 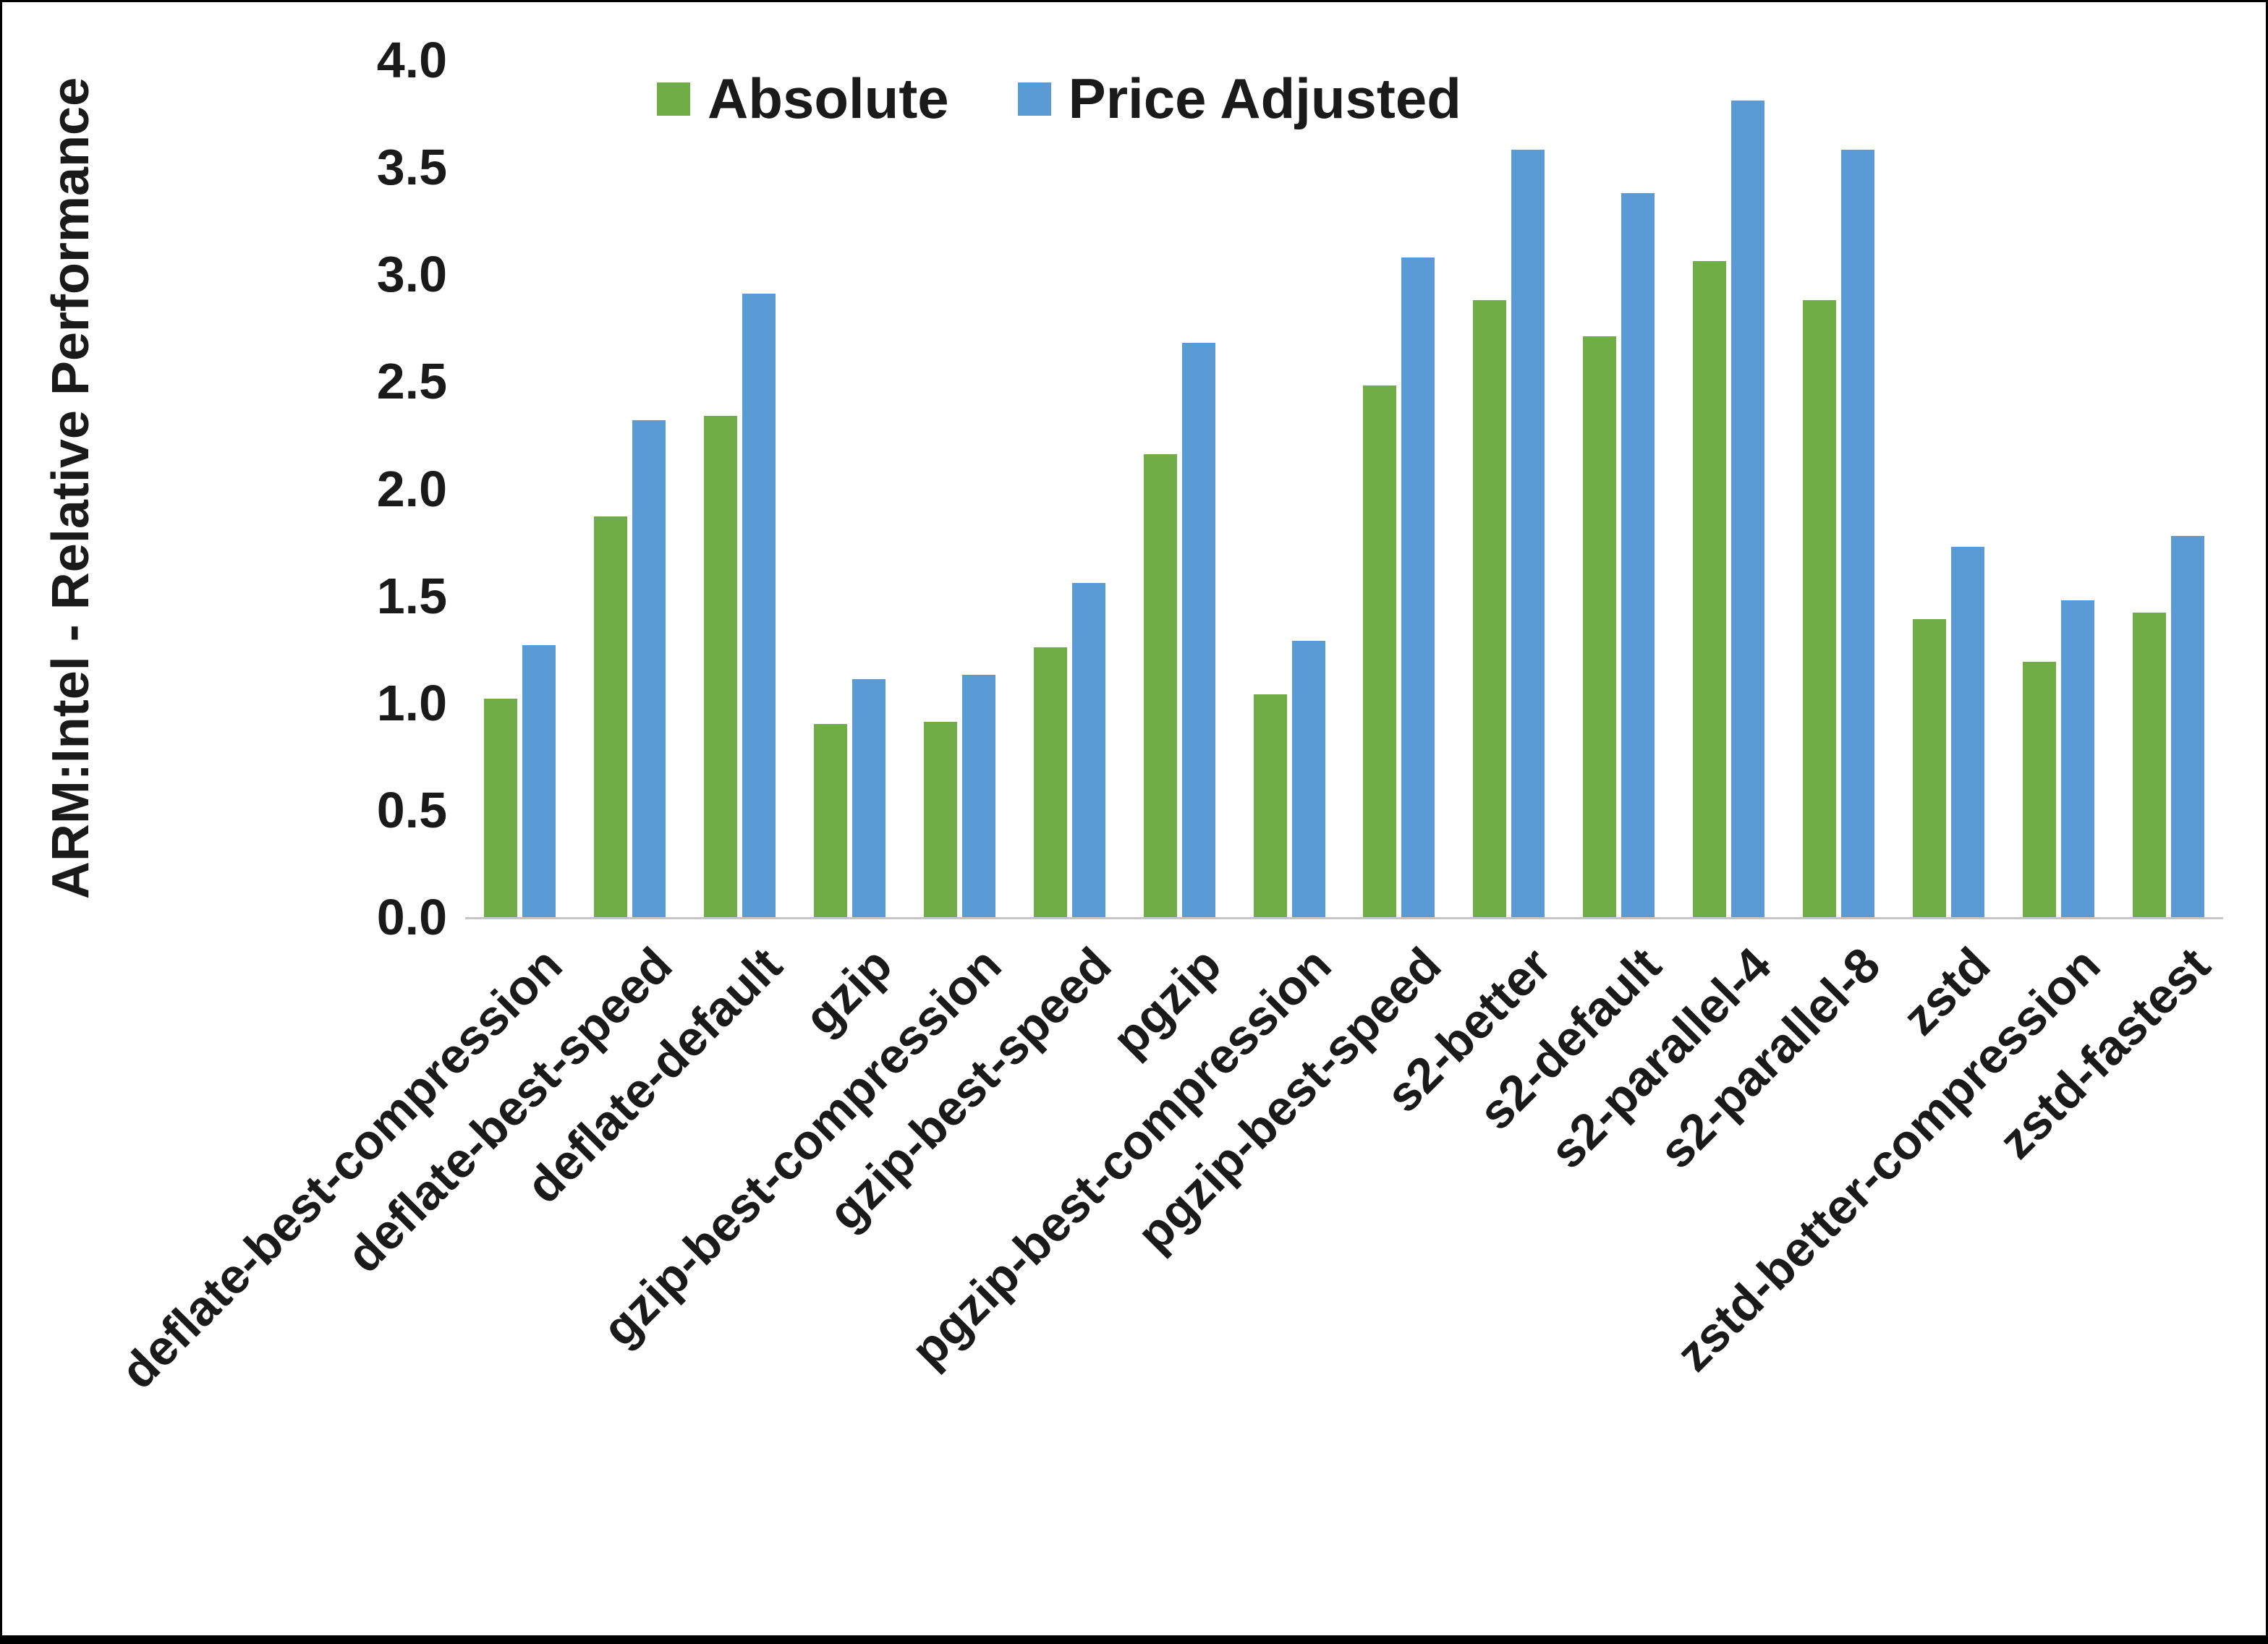 What do you see at coordinates (959, 488) in the screenshot?
I see `bar-group-gzip-best-compression` at bounding box center [959, 488].